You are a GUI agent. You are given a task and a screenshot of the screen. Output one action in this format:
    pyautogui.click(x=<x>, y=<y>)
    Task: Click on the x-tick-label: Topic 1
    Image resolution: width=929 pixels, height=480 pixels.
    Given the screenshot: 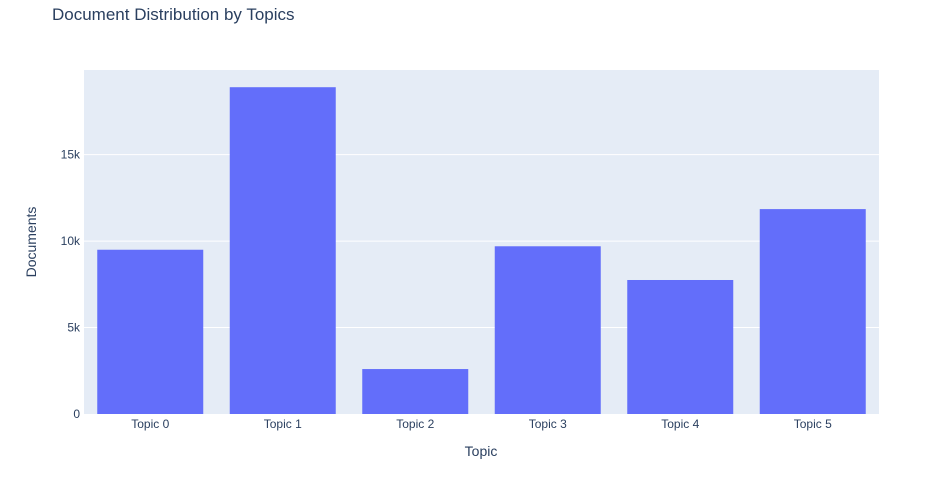 What is the action you would take?
    pyautogui.click(x=283, y=424)
    